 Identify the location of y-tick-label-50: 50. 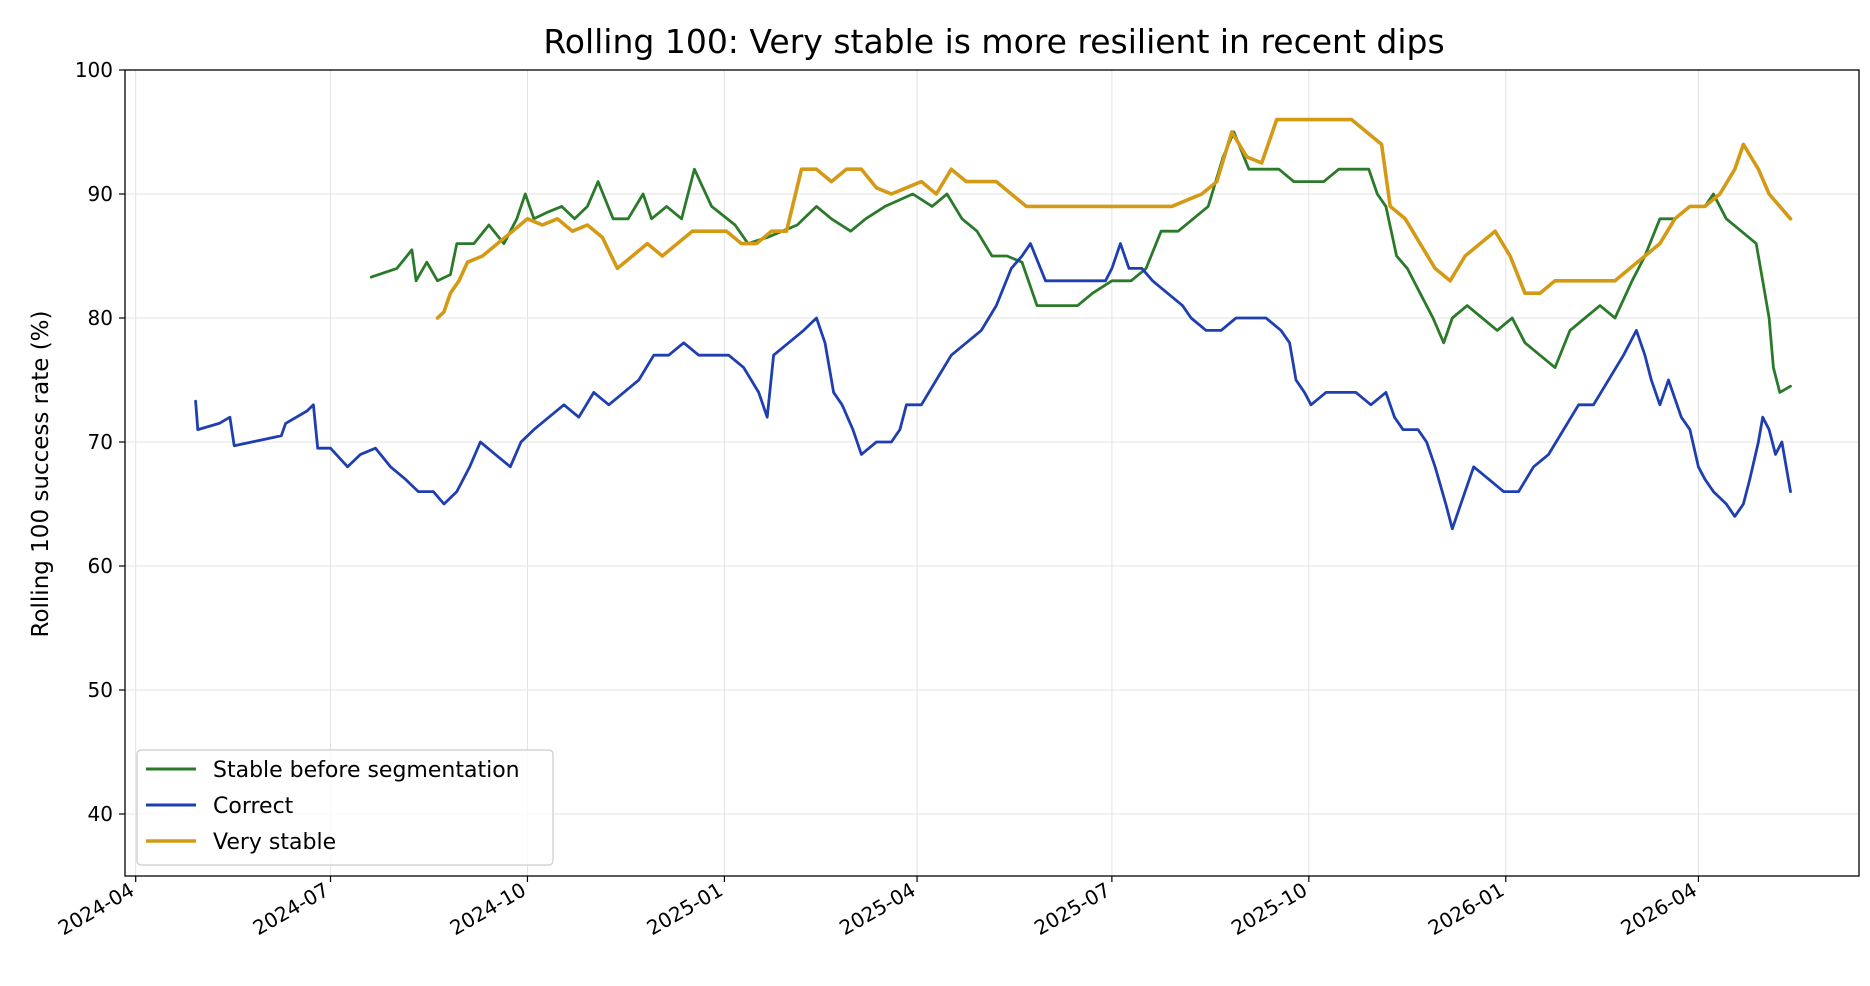
(100, 690).